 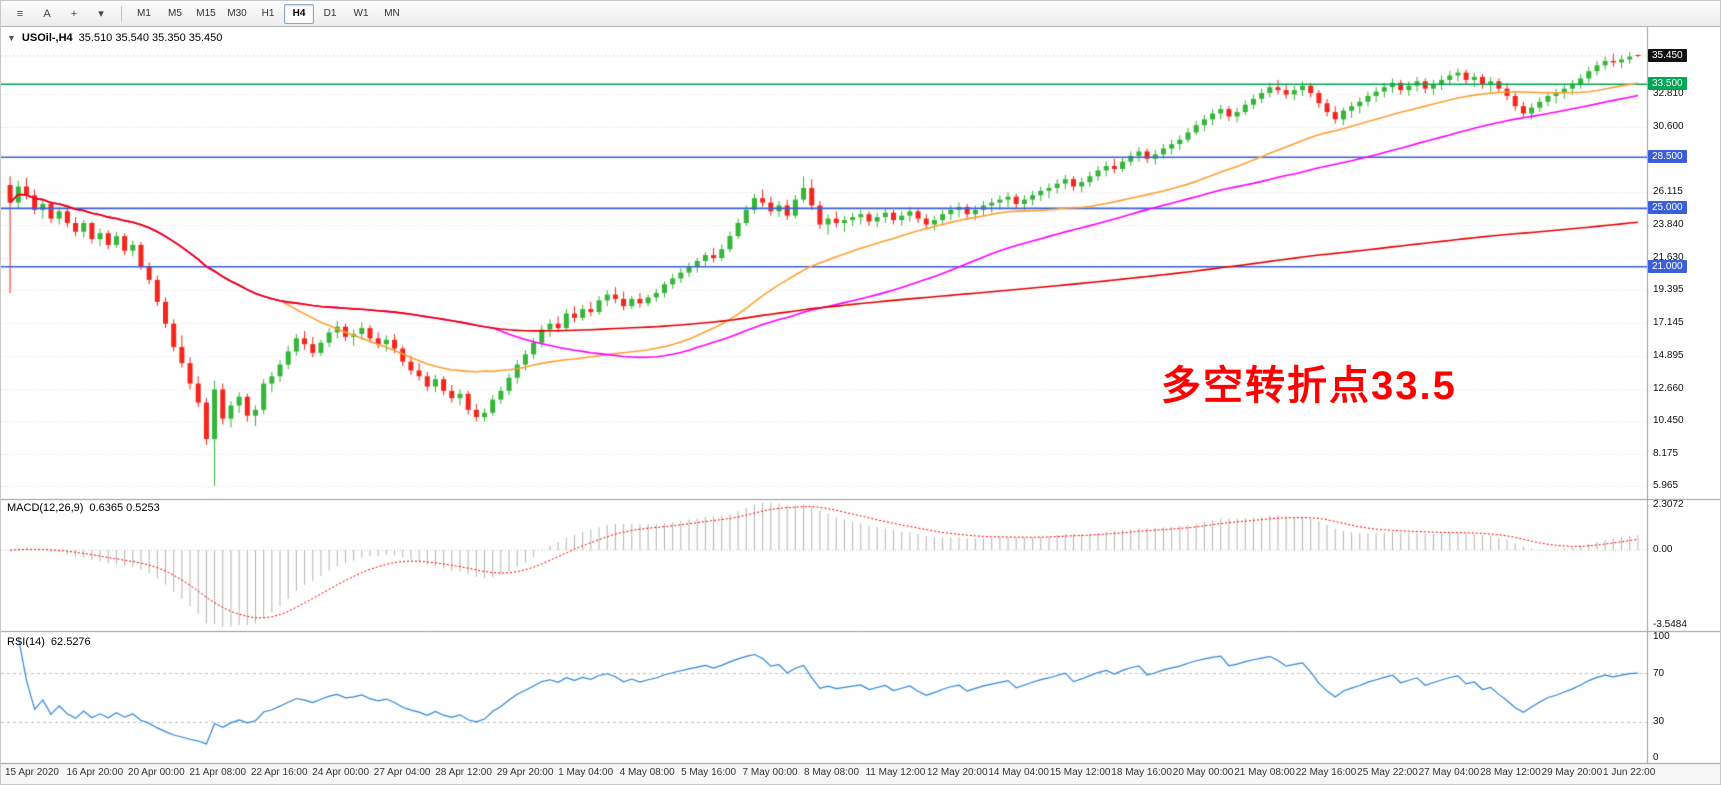 What do you see at coordinates (1668, 420) in the screenshot?
I see `price-tick-label: 10.450` at bounding box center [1668, 420].